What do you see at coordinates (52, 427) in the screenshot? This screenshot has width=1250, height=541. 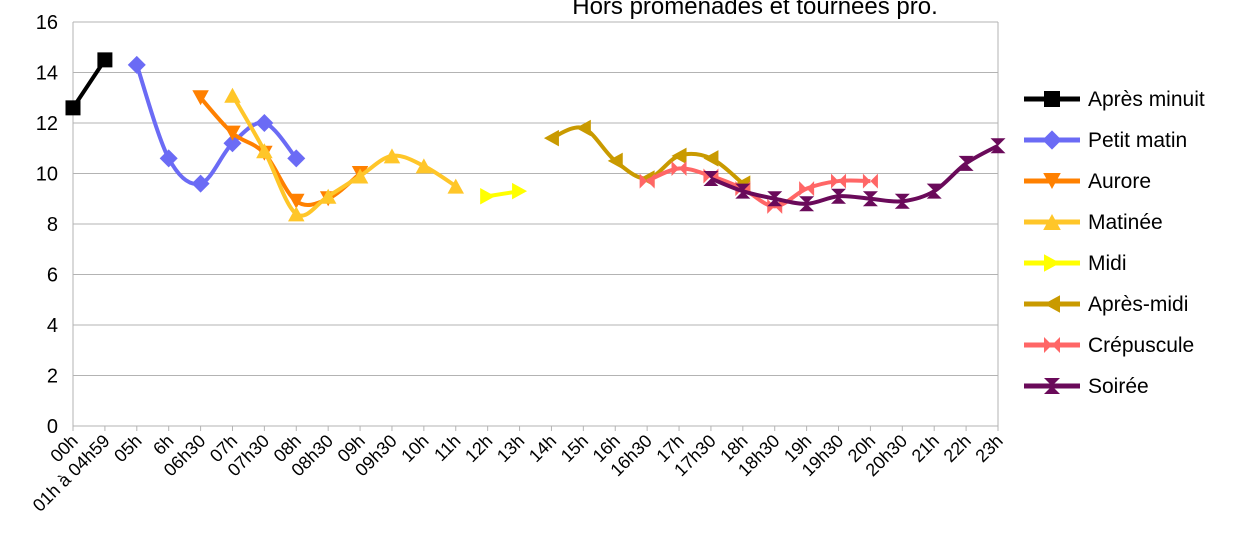 I see `y-tick-label: 0` at bounding box center [52, 427].